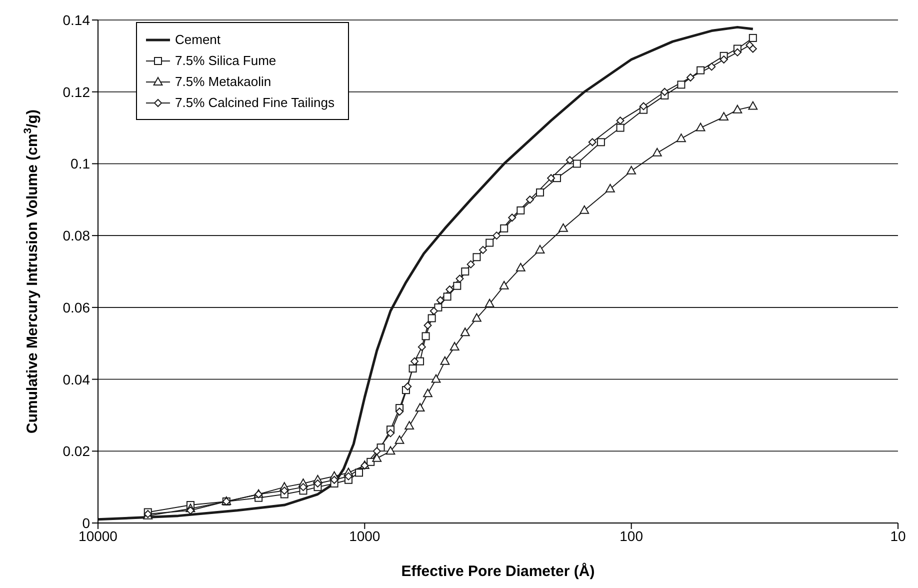  I want to click on y-tick-label: 0.04, so click(76, 379).